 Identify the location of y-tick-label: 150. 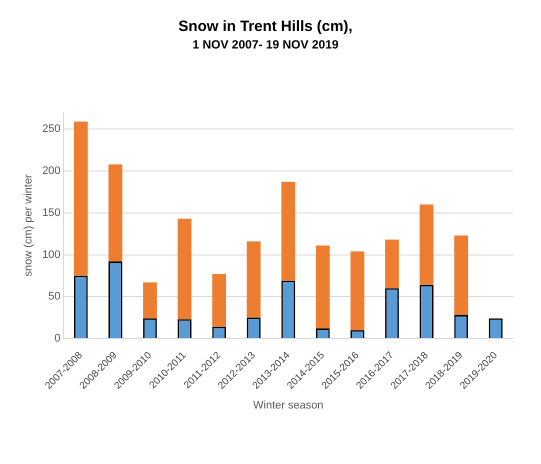
(51, 212).